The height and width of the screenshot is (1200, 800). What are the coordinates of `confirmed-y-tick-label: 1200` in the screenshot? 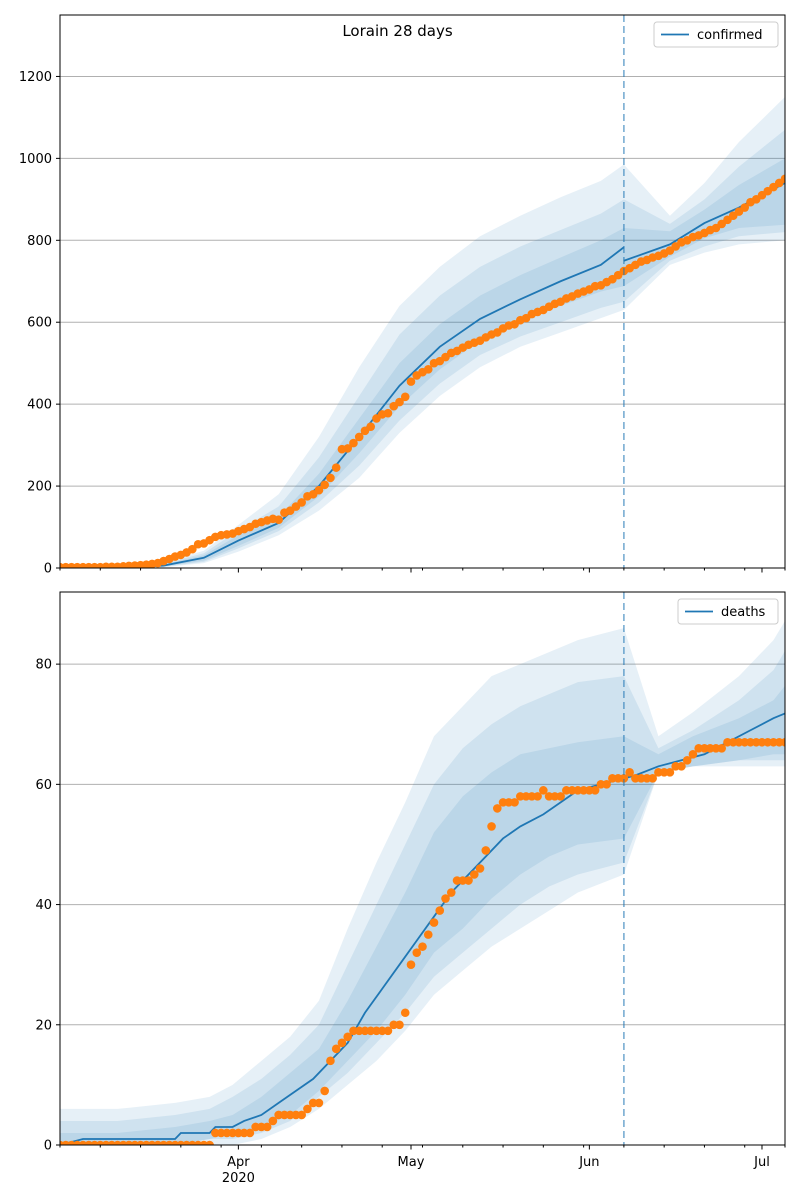 It's located at (35, 77).